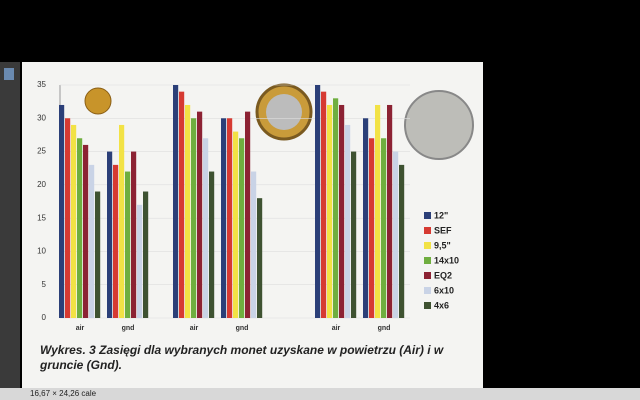 Image resolution: width=640 pixels, height=400 pixels. I want to click on page-size: 16,67 × 24,26 cale, so click(63, 393).